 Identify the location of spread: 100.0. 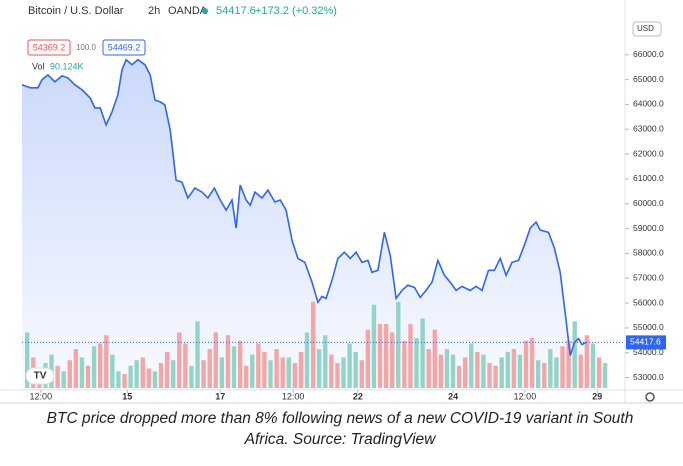
(86, 47).